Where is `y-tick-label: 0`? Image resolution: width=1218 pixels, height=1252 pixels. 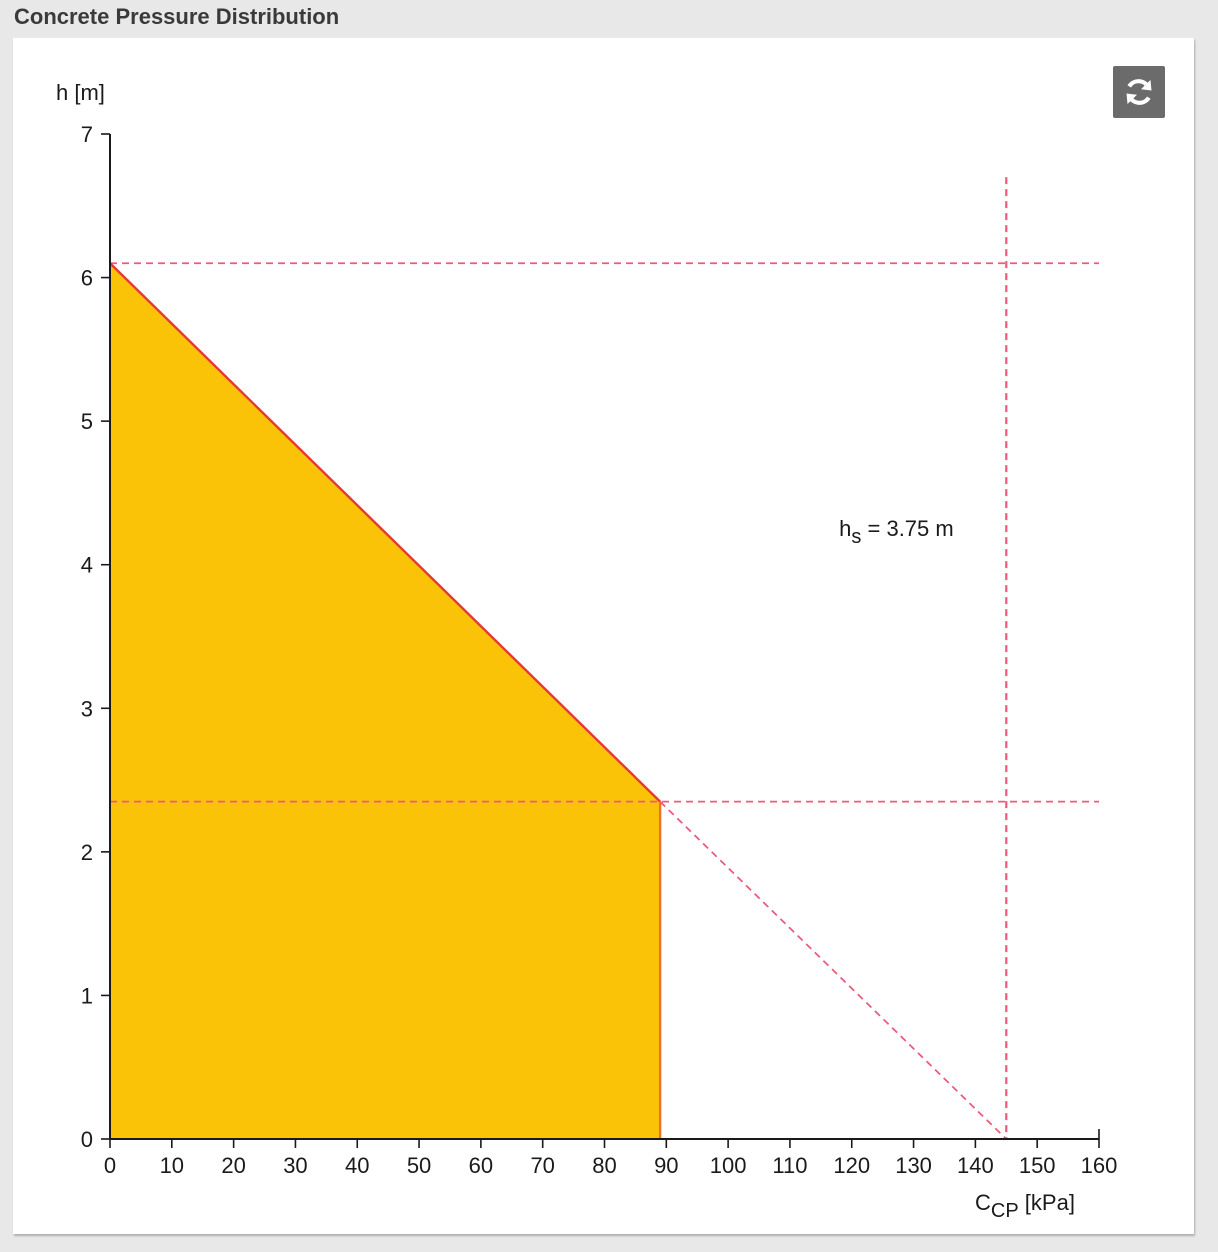
y-tick-label: 0 is located at coordinates (87, 1139).